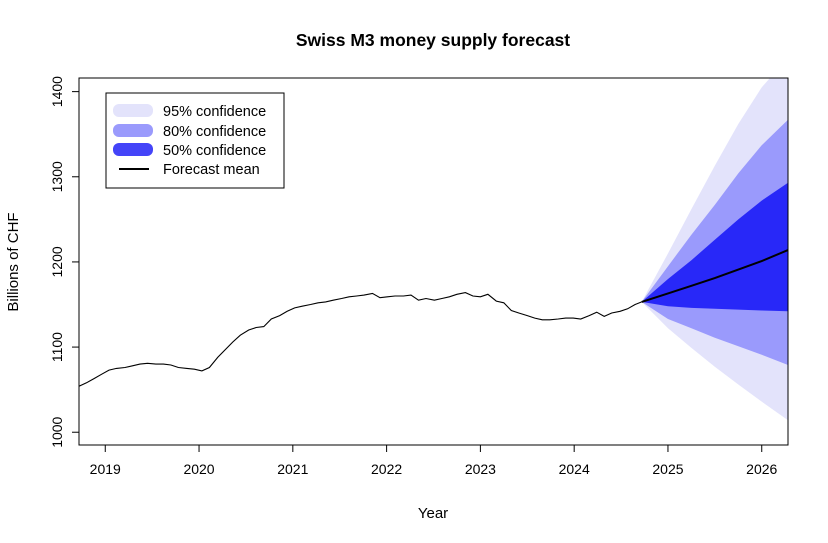 This screenshot has height=543, width=828. Describe the element at coordinates (214, 132) in the screenshot. I see `legend-label-80: 80% confidence` at that location.